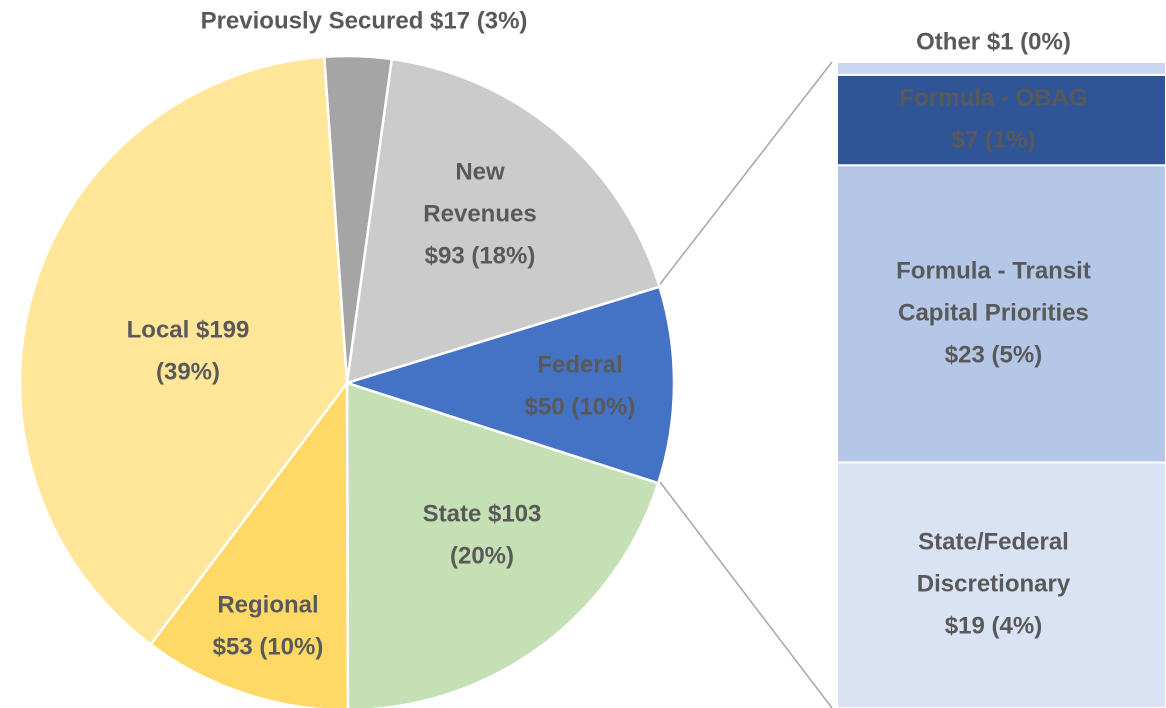 This screenshot has width=1166, height=708. What do you see at coordinates (482, 555) in the screenshot?
I see `data-label: (20%)` at bounding box center [482, 555].